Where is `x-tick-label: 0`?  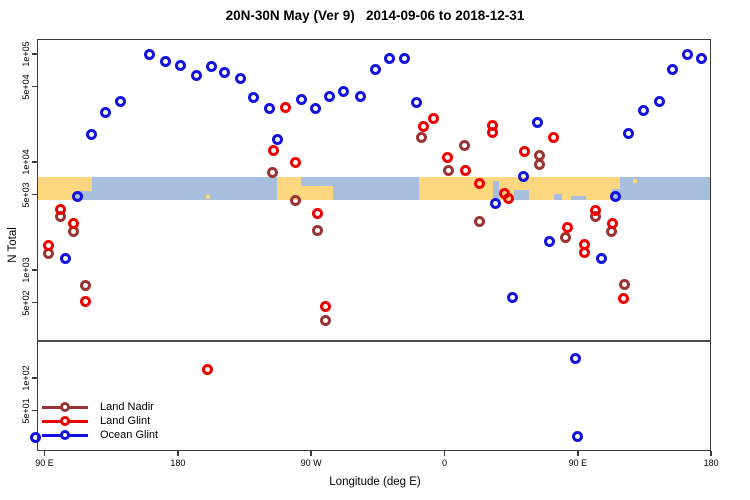 x-tick-label: 0 is located at coordinates (444, 463).